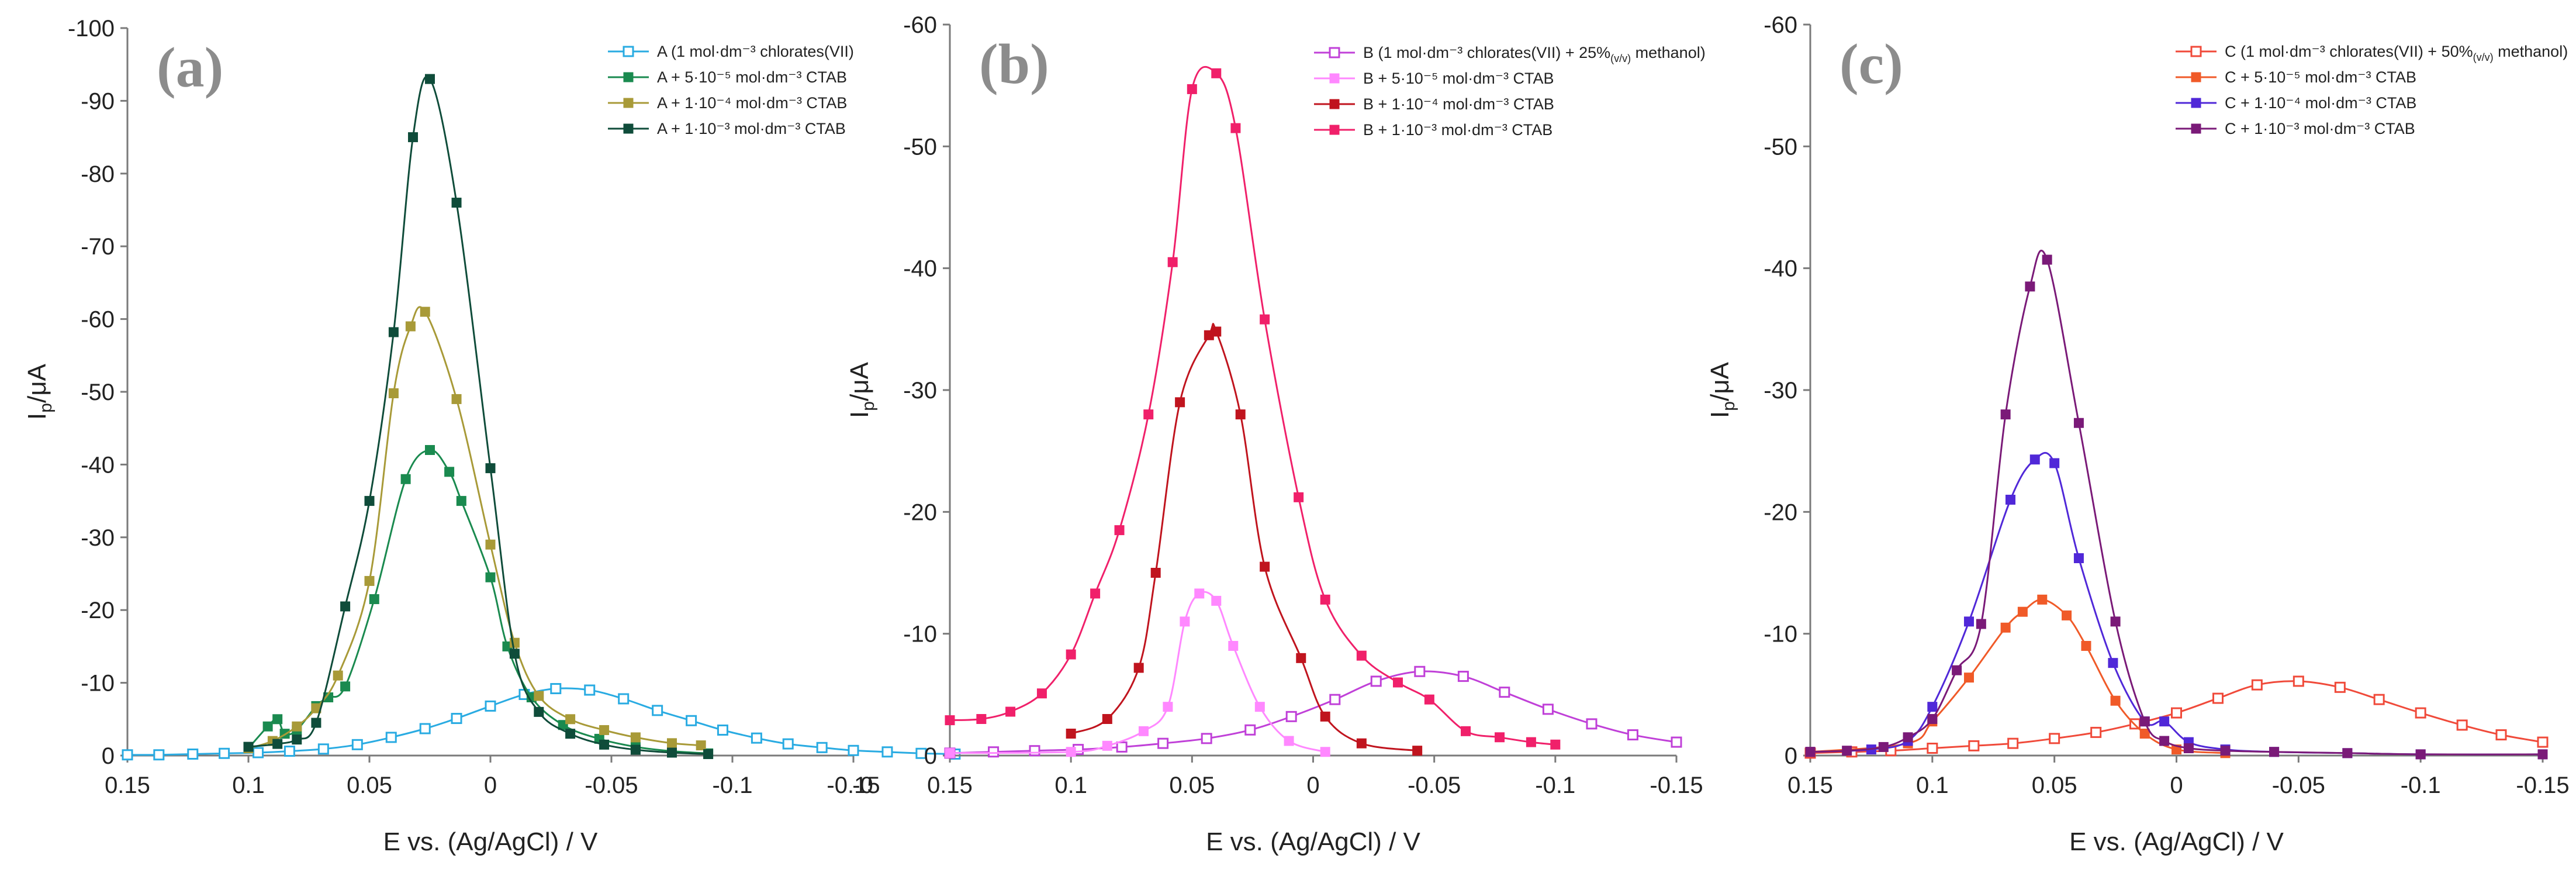  I want to click on y-axis-title-subscript: p, so click(46, 408).